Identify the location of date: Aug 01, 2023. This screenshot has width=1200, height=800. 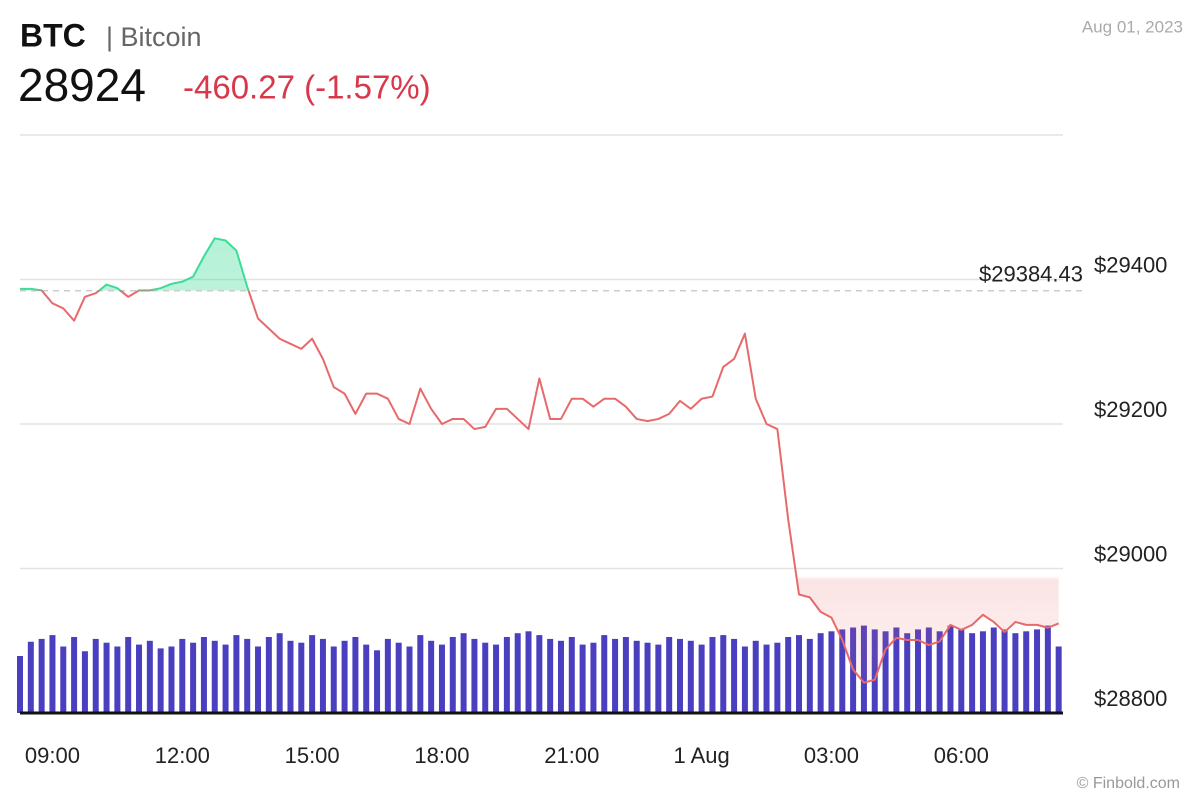
(1132, 26).